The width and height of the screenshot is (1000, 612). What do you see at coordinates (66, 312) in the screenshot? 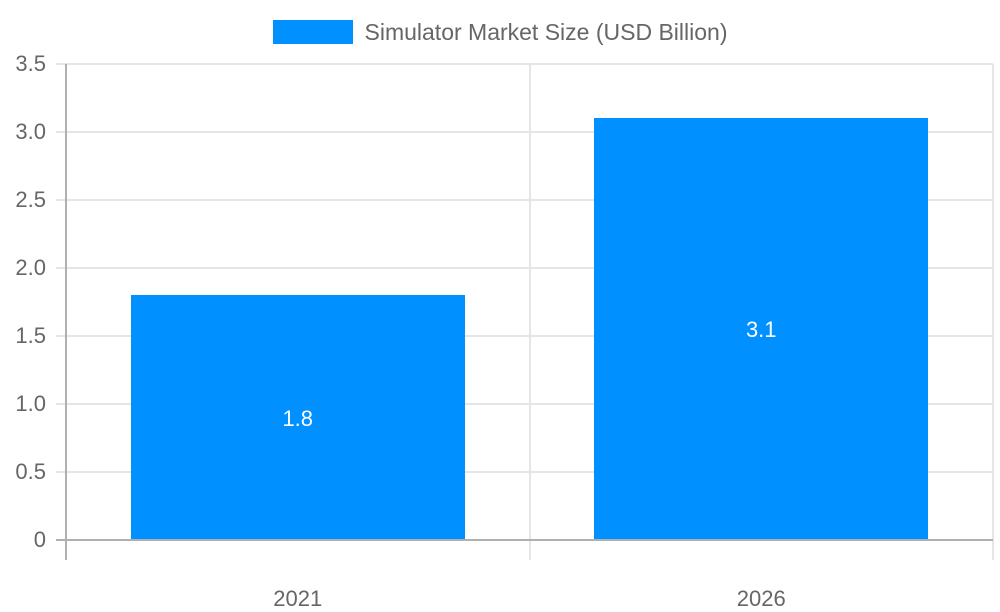
I see `y-axis` at bounding box center [66, 312].